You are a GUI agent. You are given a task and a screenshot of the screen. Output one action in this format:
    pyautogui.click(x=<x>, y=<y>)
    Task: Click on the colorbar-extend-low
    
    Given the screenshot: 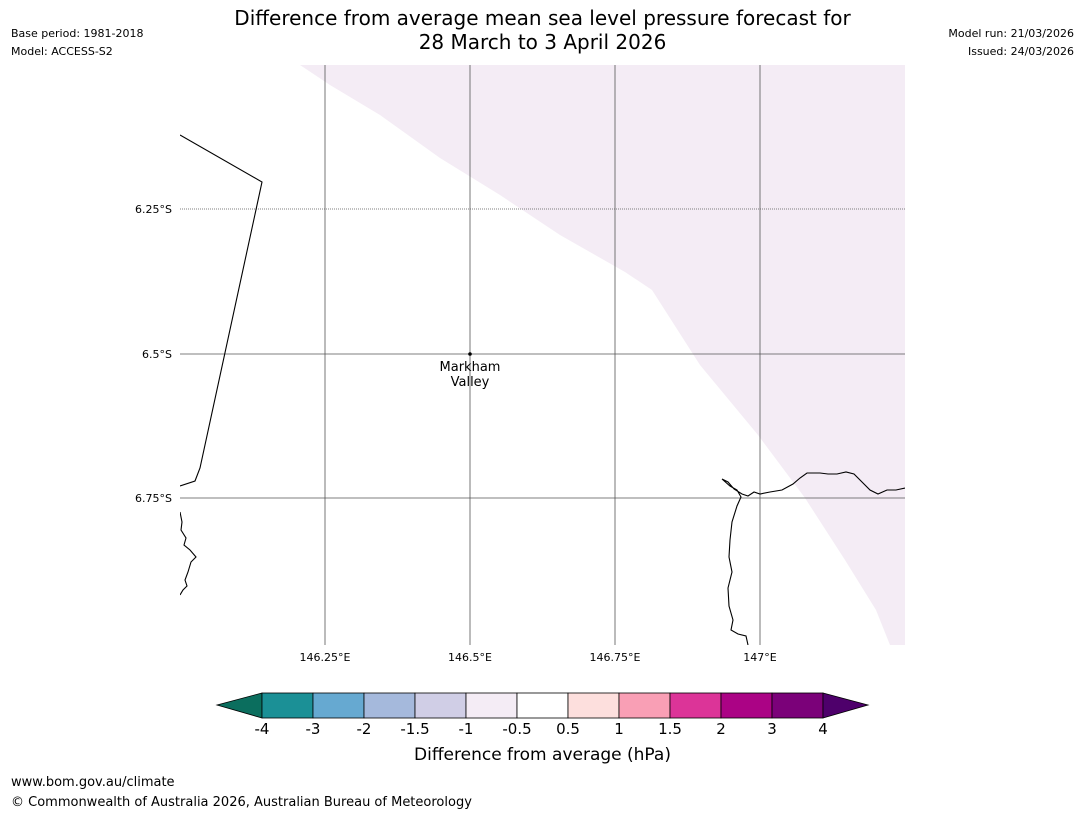 What is the action you would take?
    pyautogui.click(x=239, y=705)
    